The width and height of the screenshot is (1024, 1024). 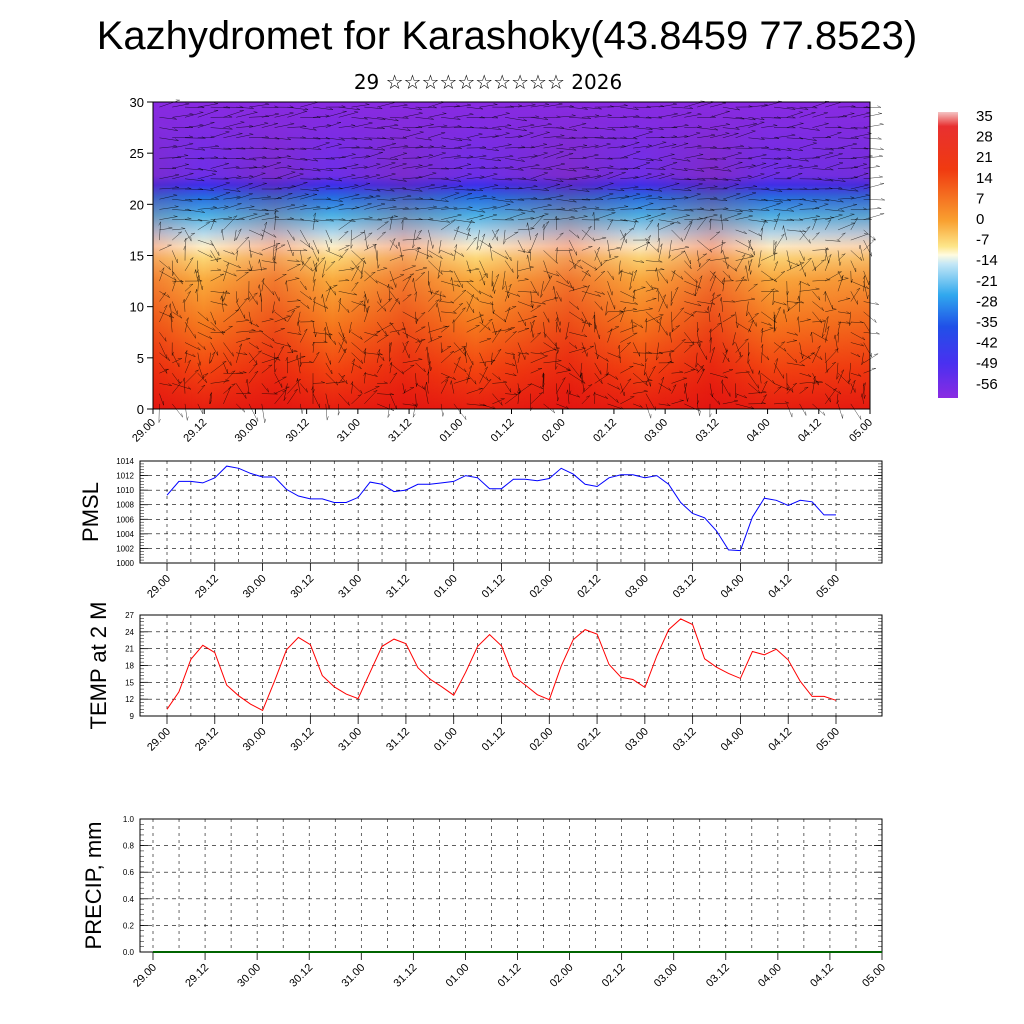 What do you see at coordinates (129, 872) in the screenshot?
I see `y-tick-label: 0.6` at bounding box center [129, 872].